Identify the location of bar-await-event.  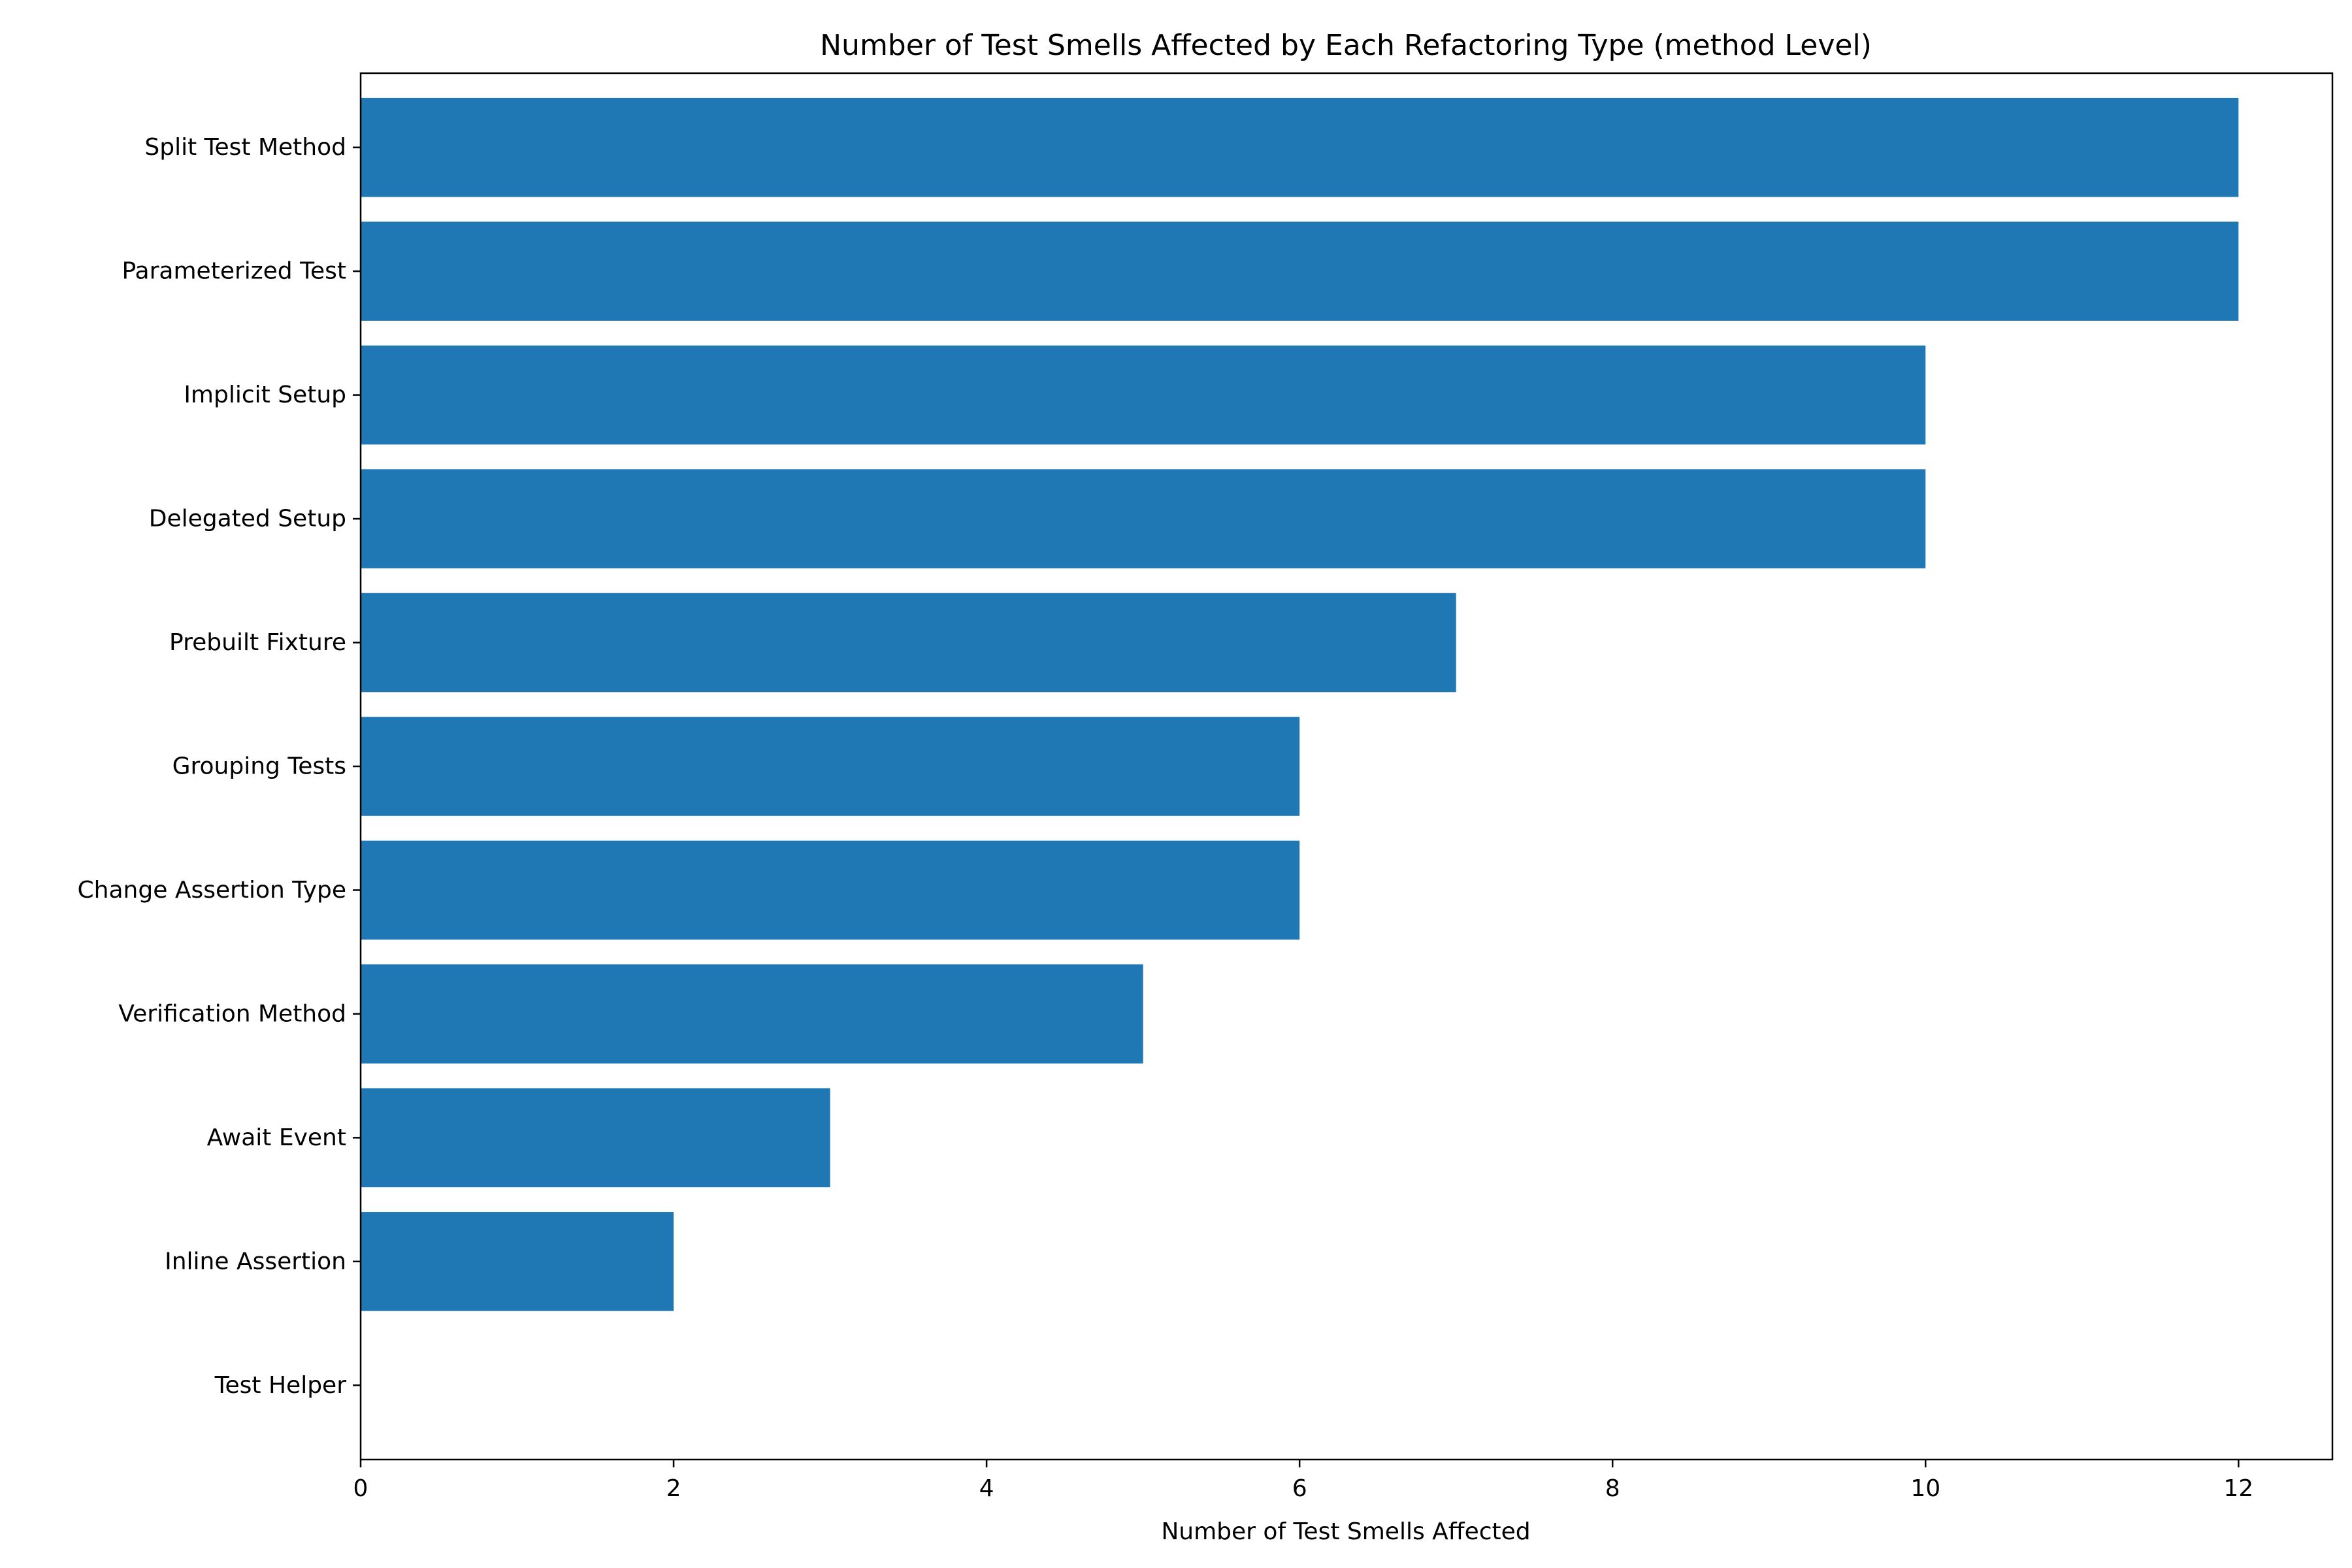
(595, 1138).